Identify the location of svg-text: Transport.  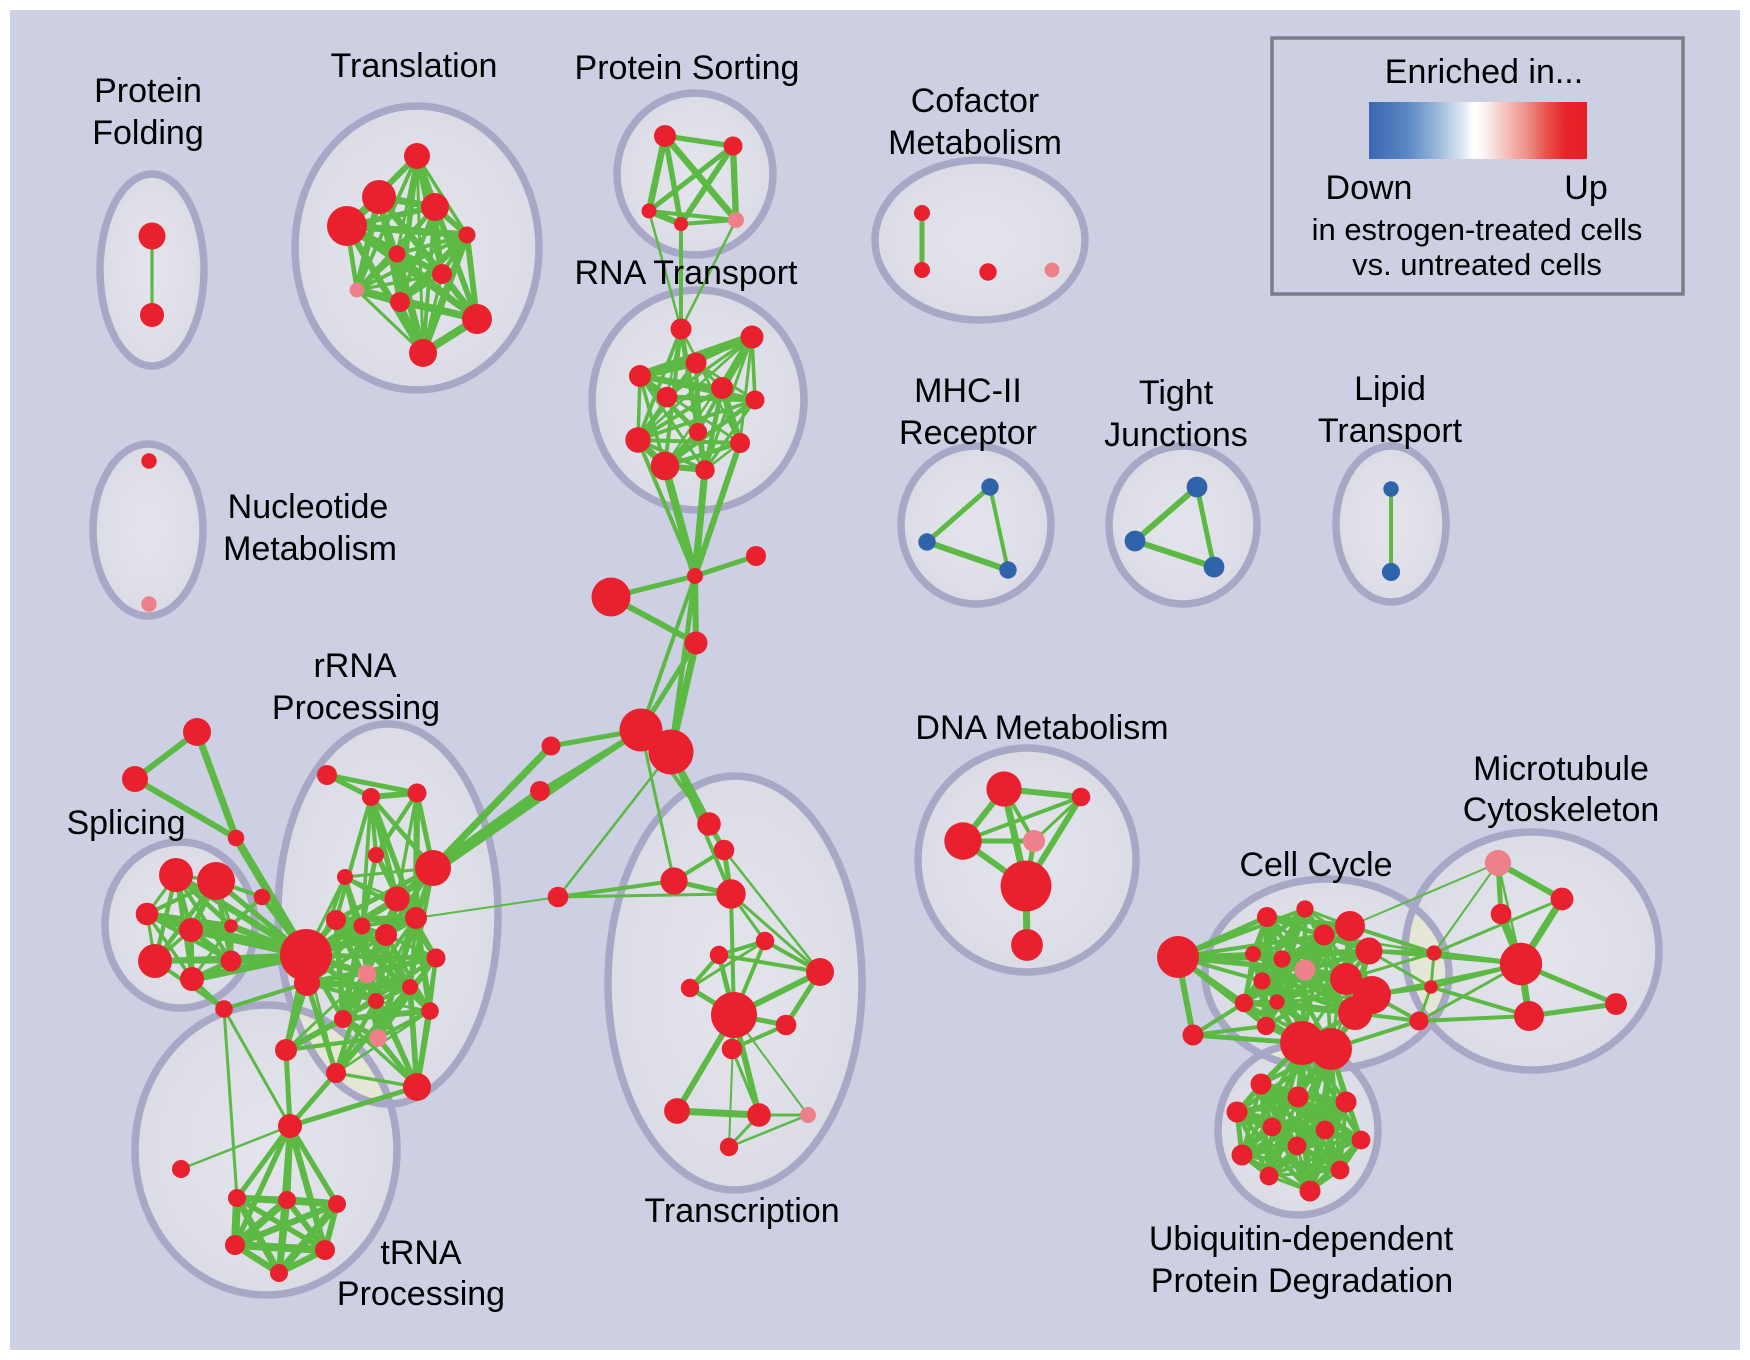
(1390, 431).